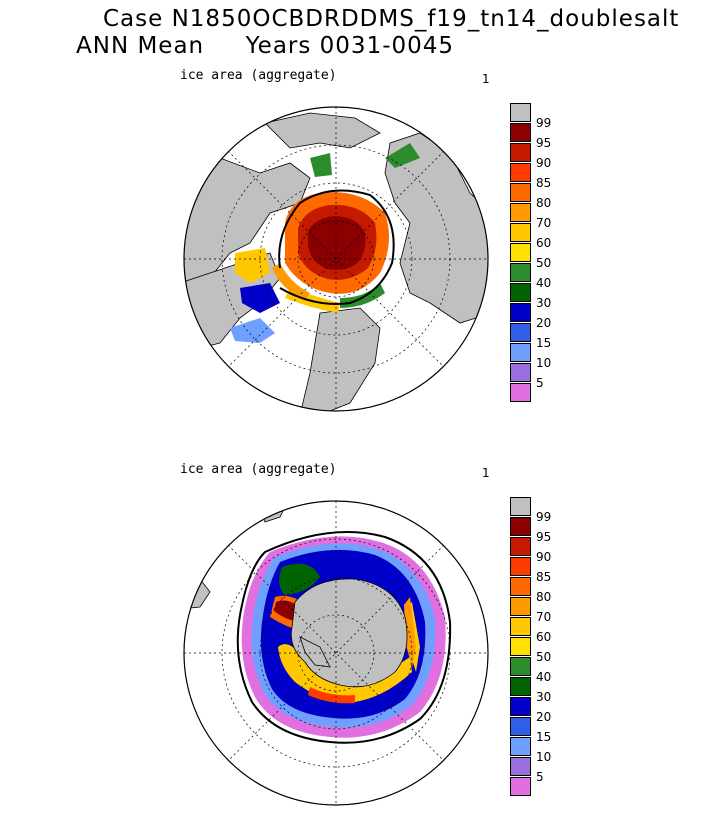  Describe the element at coordinates (486, 473) in the screenshot. I see `panel2-number: 1` at that location.